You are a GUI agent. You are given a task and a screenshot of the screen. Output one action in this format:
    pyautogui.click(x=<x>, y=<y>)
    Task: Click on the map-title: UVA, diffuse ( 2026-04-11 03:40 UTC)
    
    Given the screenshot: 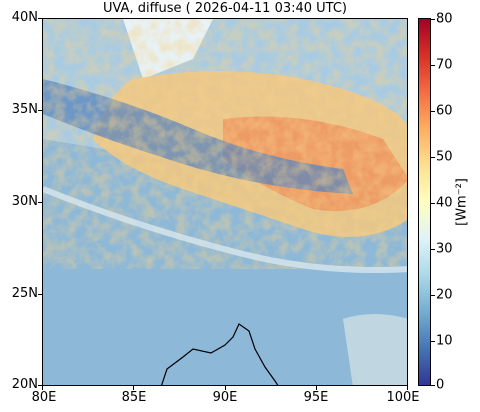 What is the action you would take?
    pyautogui.click(x=225, y=8)
    